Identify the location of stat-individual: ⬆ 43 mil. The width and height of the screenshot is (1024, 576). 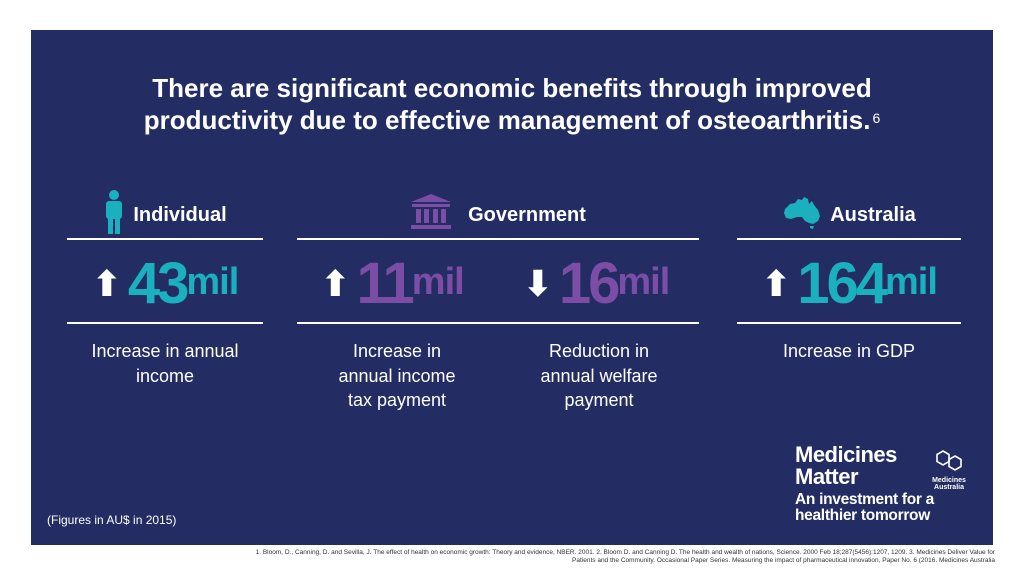
(165, 284).